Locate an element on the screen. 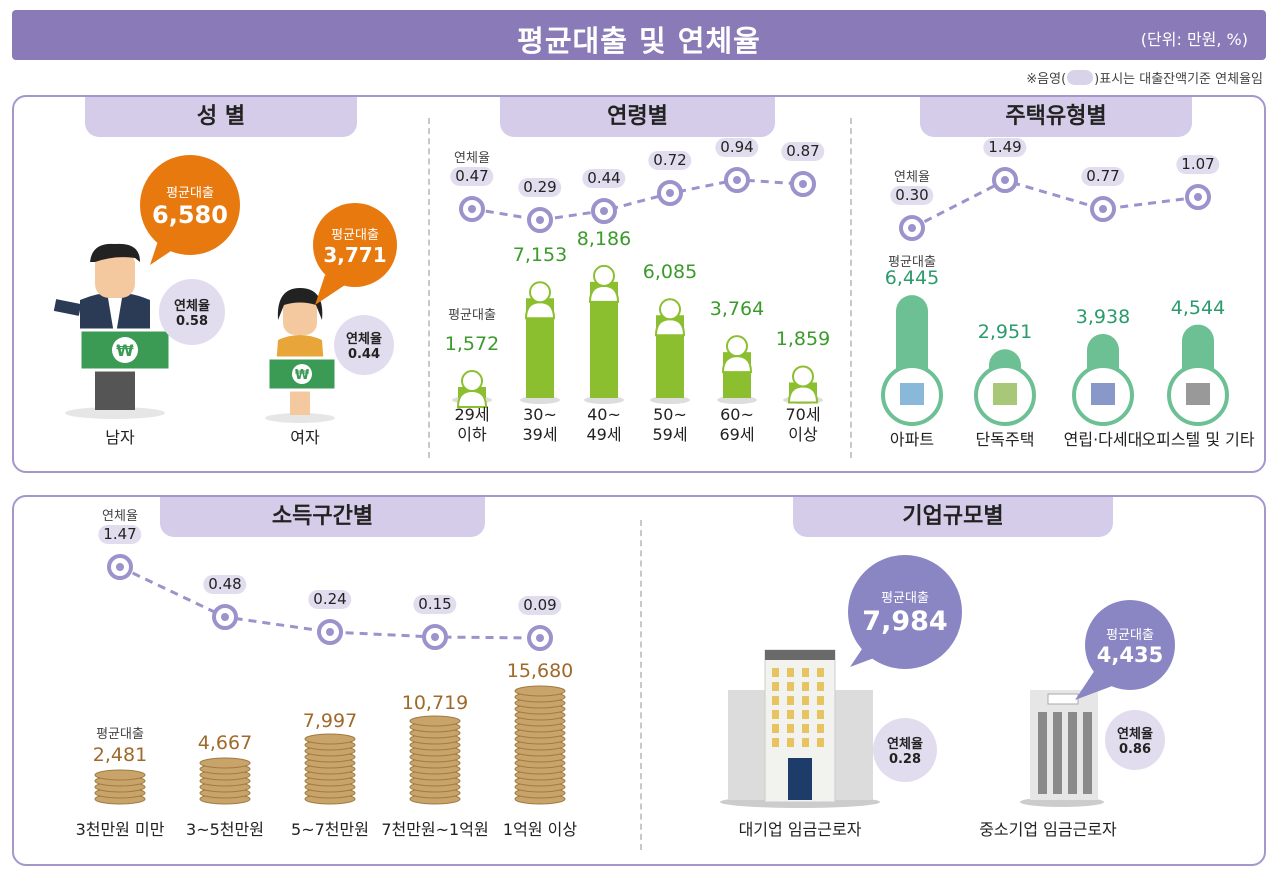 This screenshot has height=877, width=1279. won-coin is located at coordinates (125, 350).